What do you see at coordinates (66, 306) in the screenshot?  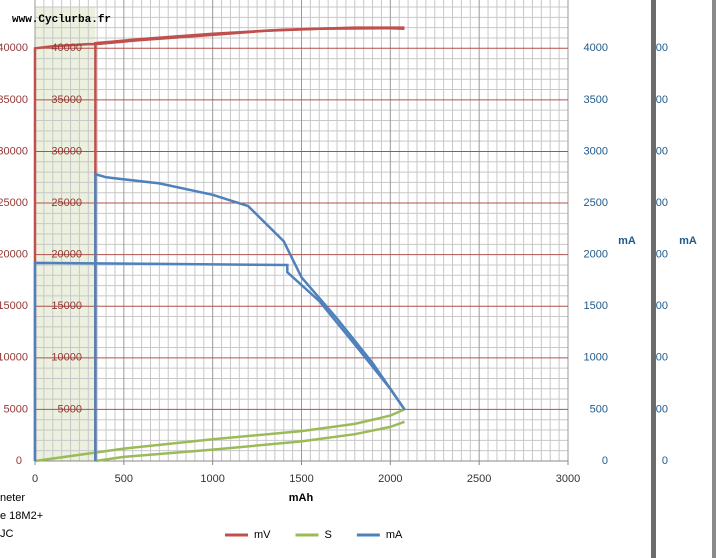 I see `y-tick-label-inner: 15000` at bounding box center [66, 306].